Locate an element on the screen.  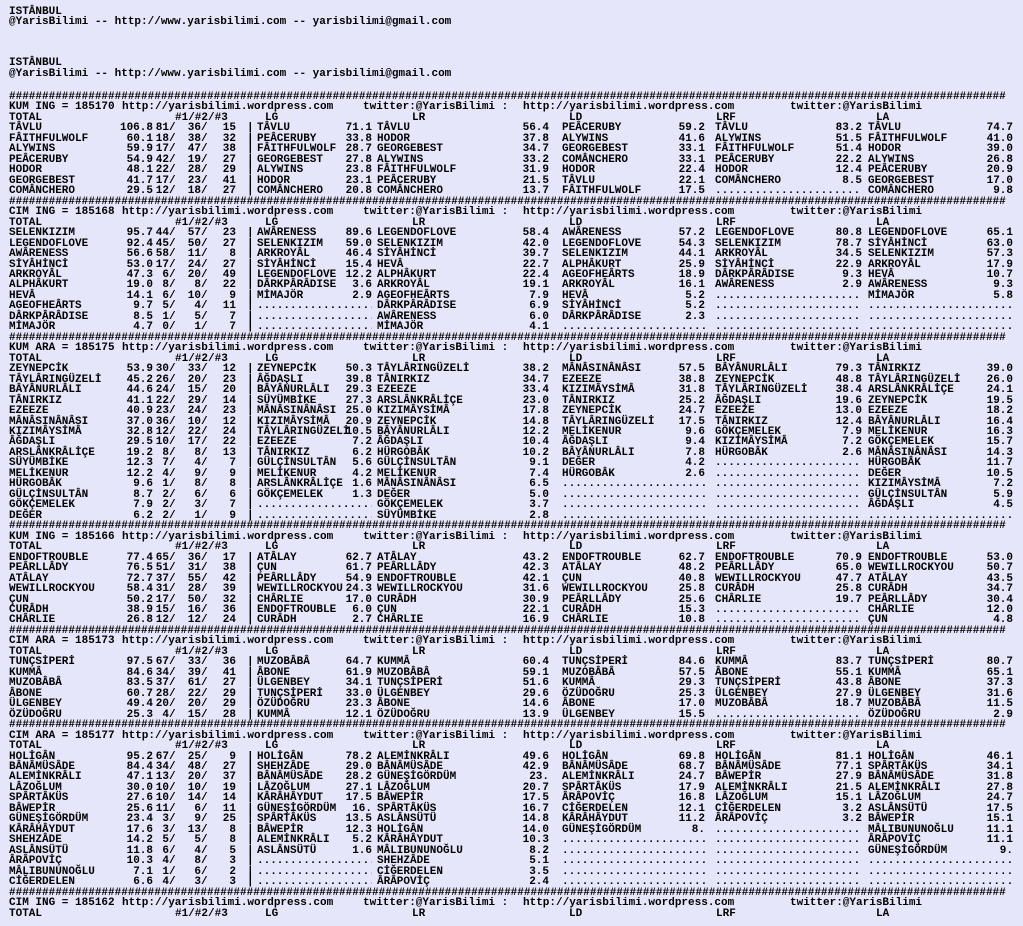
ld-value: 9.6 is located at coordinates (695, 432).